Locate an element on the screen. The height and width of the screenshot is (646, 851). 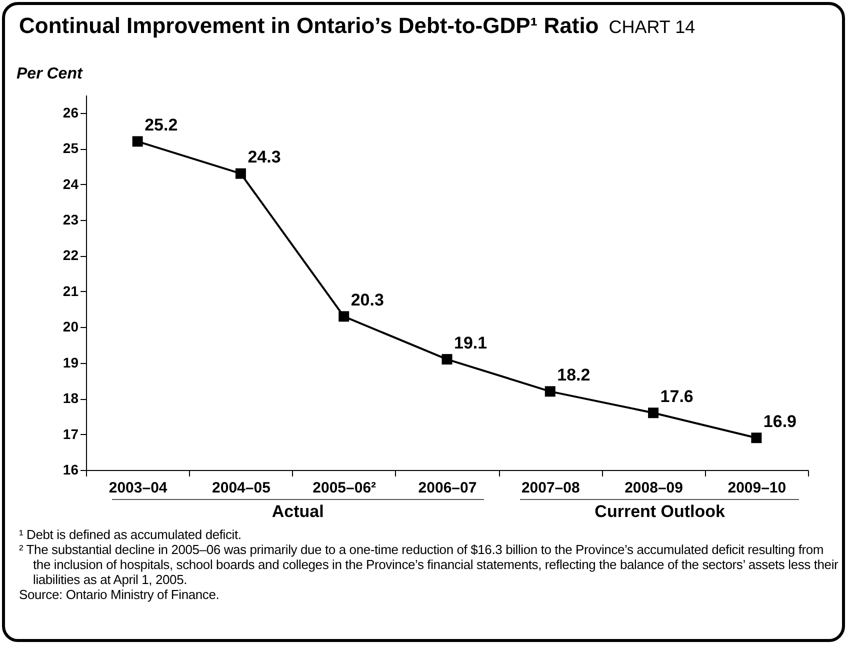
x-tick-label: 2006–07 is located at coordinates (447, 488).